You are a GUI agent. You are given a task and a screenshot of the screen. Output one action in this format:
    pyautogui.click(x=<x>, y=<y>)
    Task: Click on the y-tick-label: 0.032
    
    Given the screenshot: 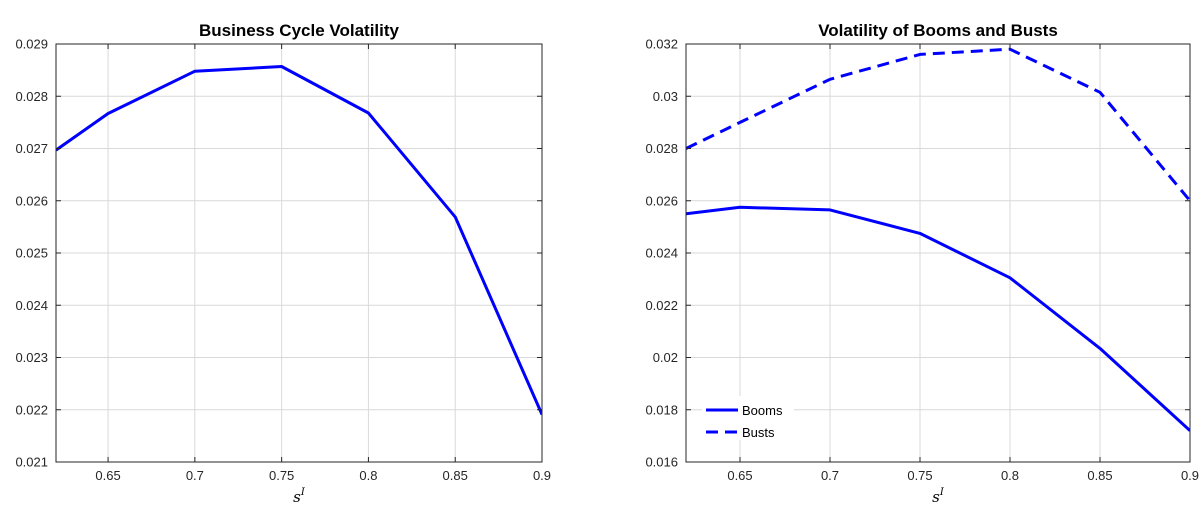 What is the action you would take?
    pyautogui.click(x=661, y=44)
    